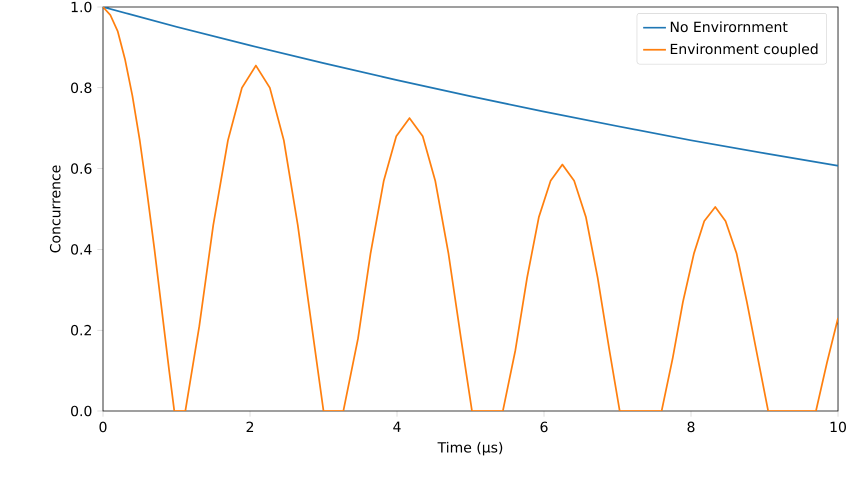 The width and height of the screenshot is (855, 493). I want to click on legend-label: No Envirornment, so click(729, 26).